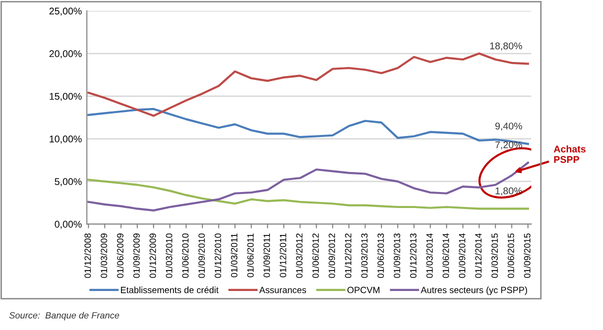  What do you see at coordinates (527, 255) in the screenshot?
I see `x-tick-label: 01/09/2015` at bounding box center [527, 255].